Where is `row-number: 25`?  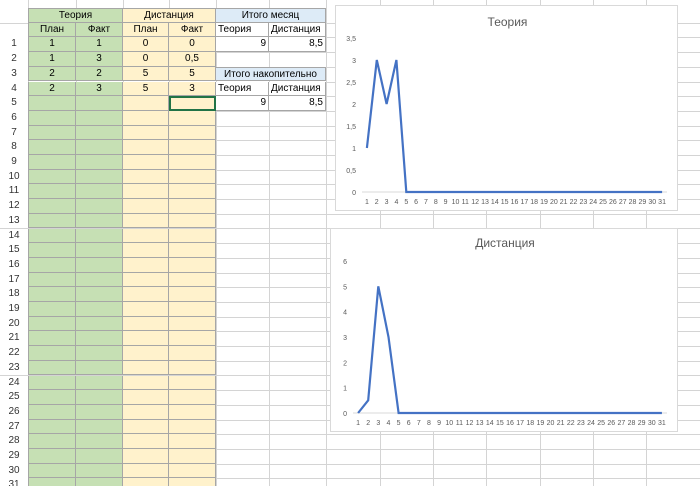
row-number: 25 is located at coordinates (14, 397).